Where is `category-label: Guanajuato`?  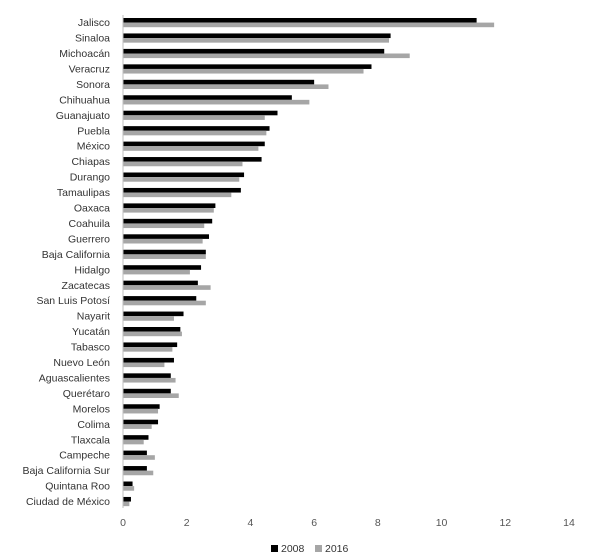
category-label: Guanajuato is located at coordinates (83, 116).